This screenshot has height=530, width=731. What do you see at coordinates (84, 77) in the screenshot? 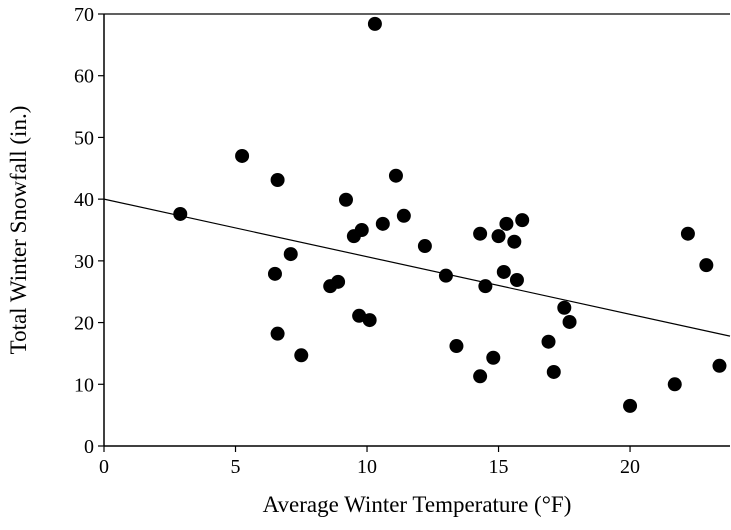
I see `y-tick-label: 60` at bounding box center [84, 77].